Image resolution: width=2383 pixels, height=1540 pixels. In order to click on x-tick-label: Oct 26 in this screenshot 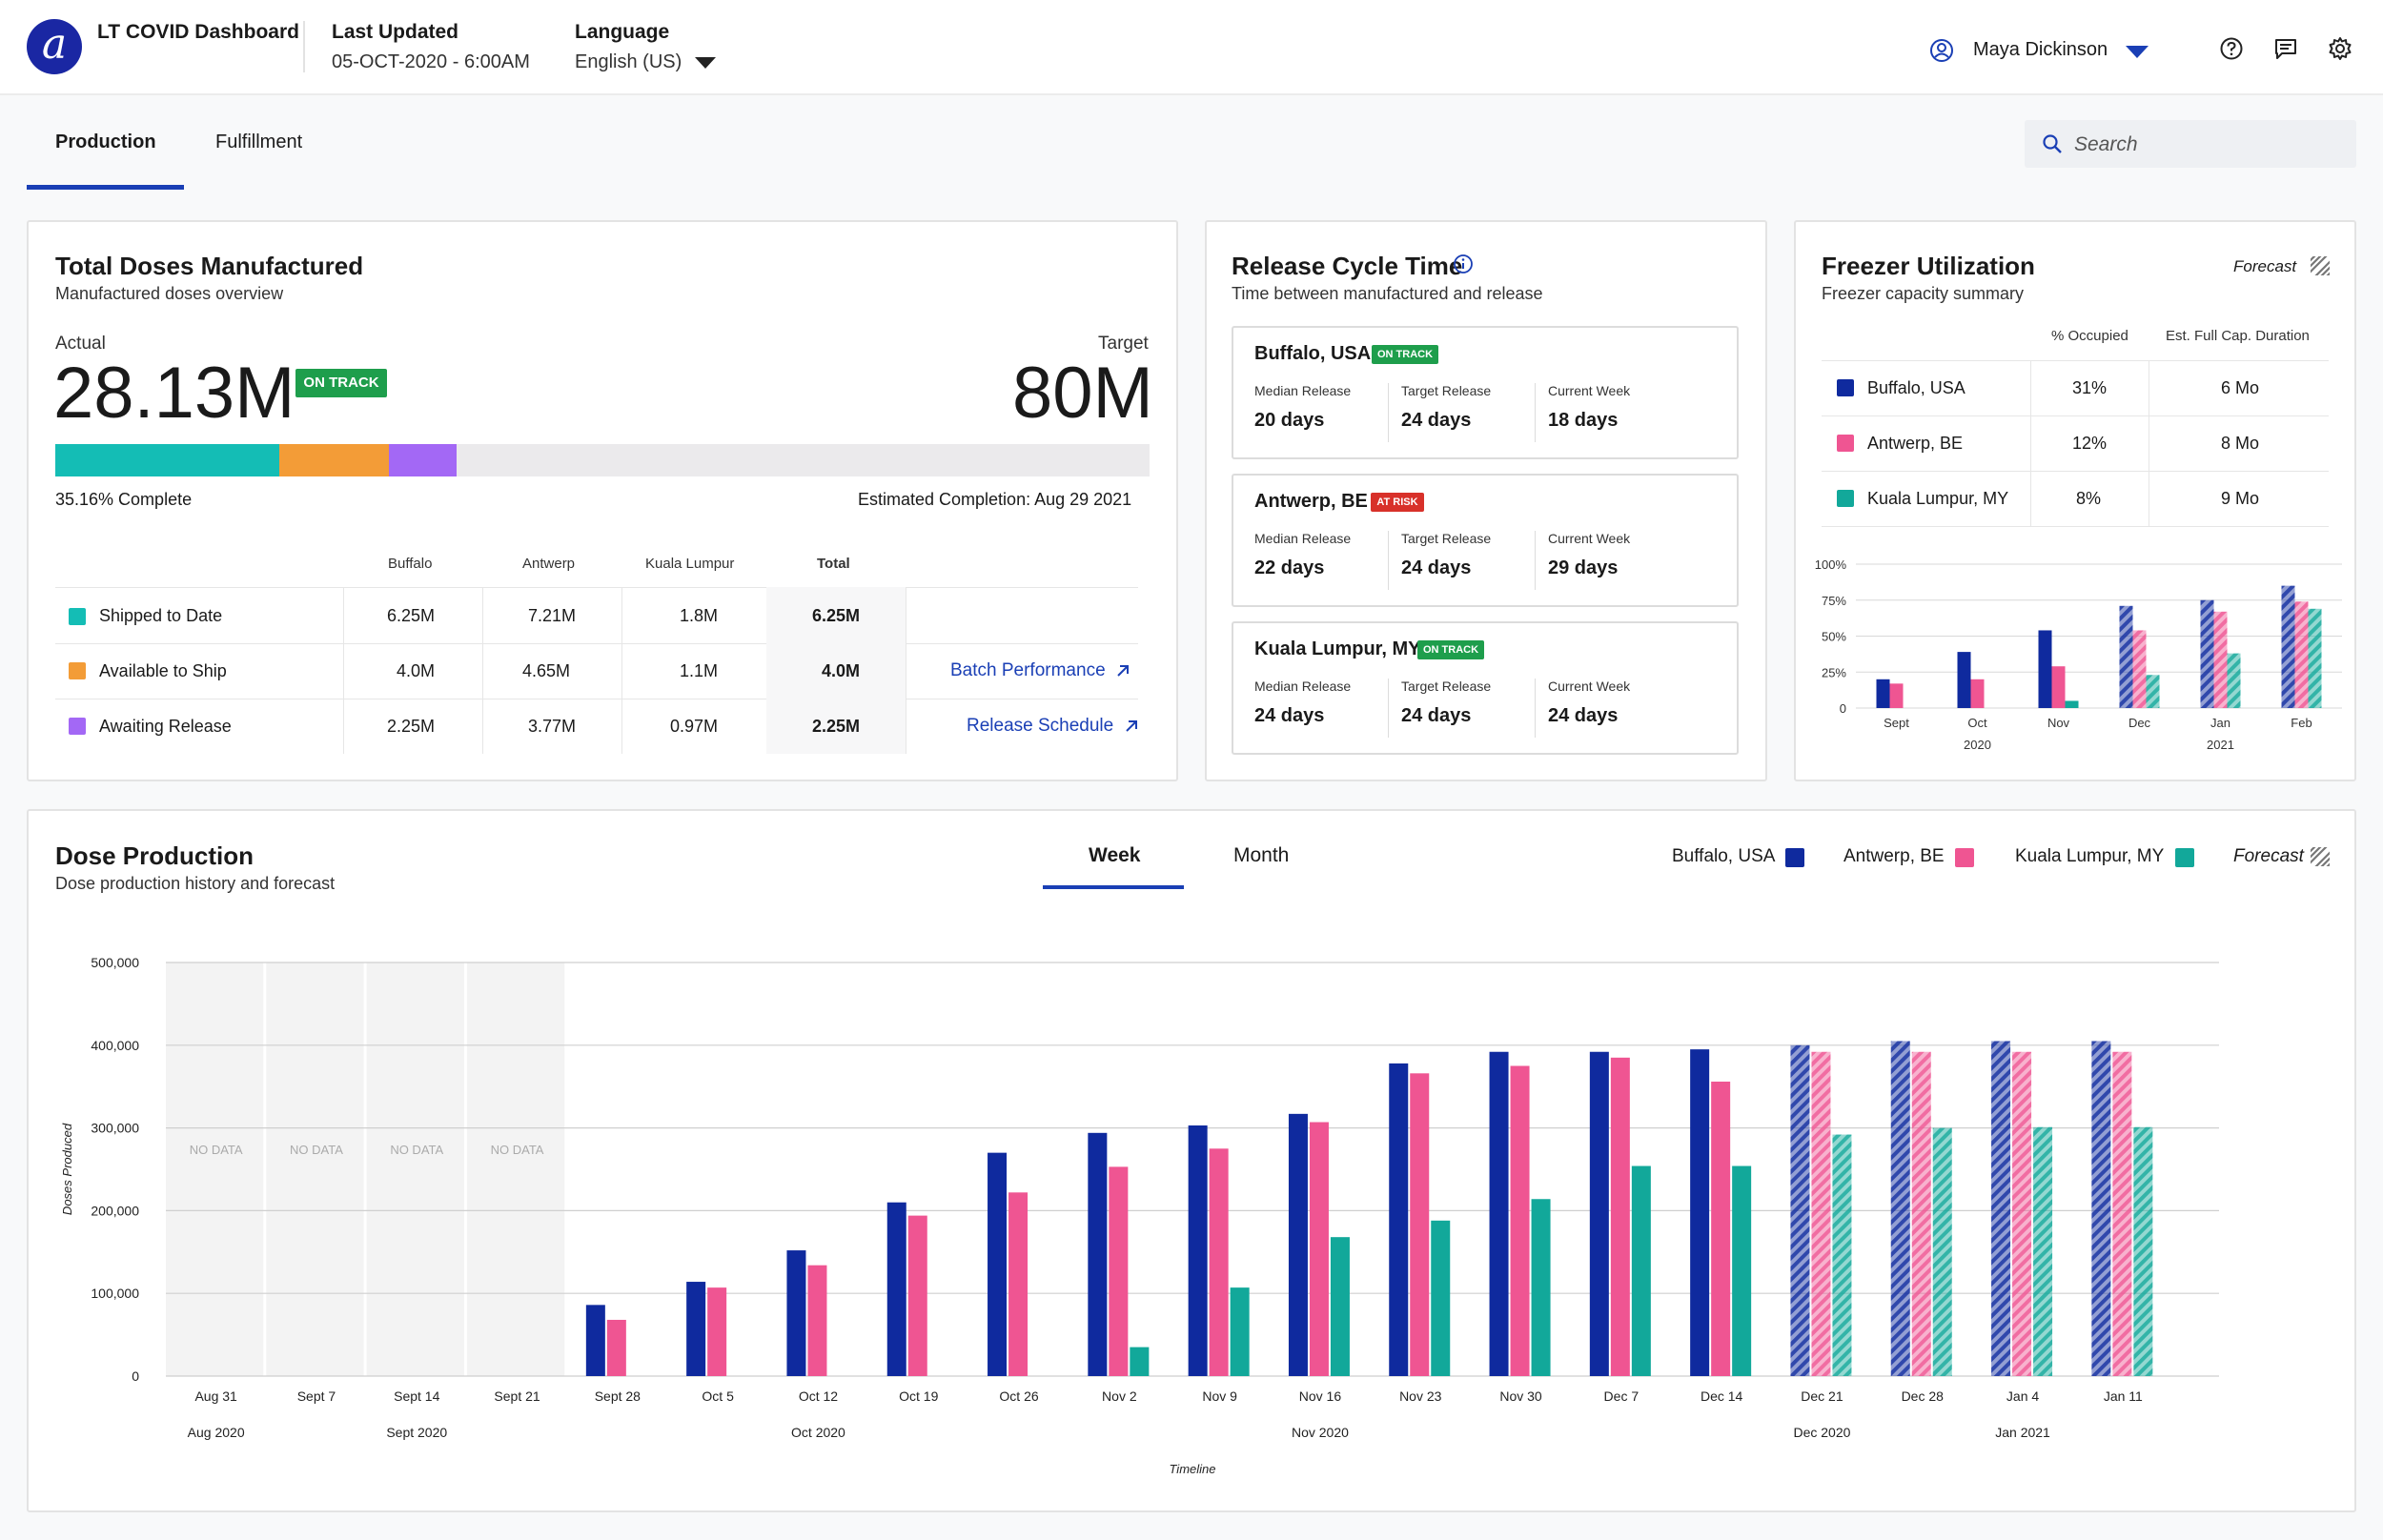, I will do `click(1019, 1396)`.